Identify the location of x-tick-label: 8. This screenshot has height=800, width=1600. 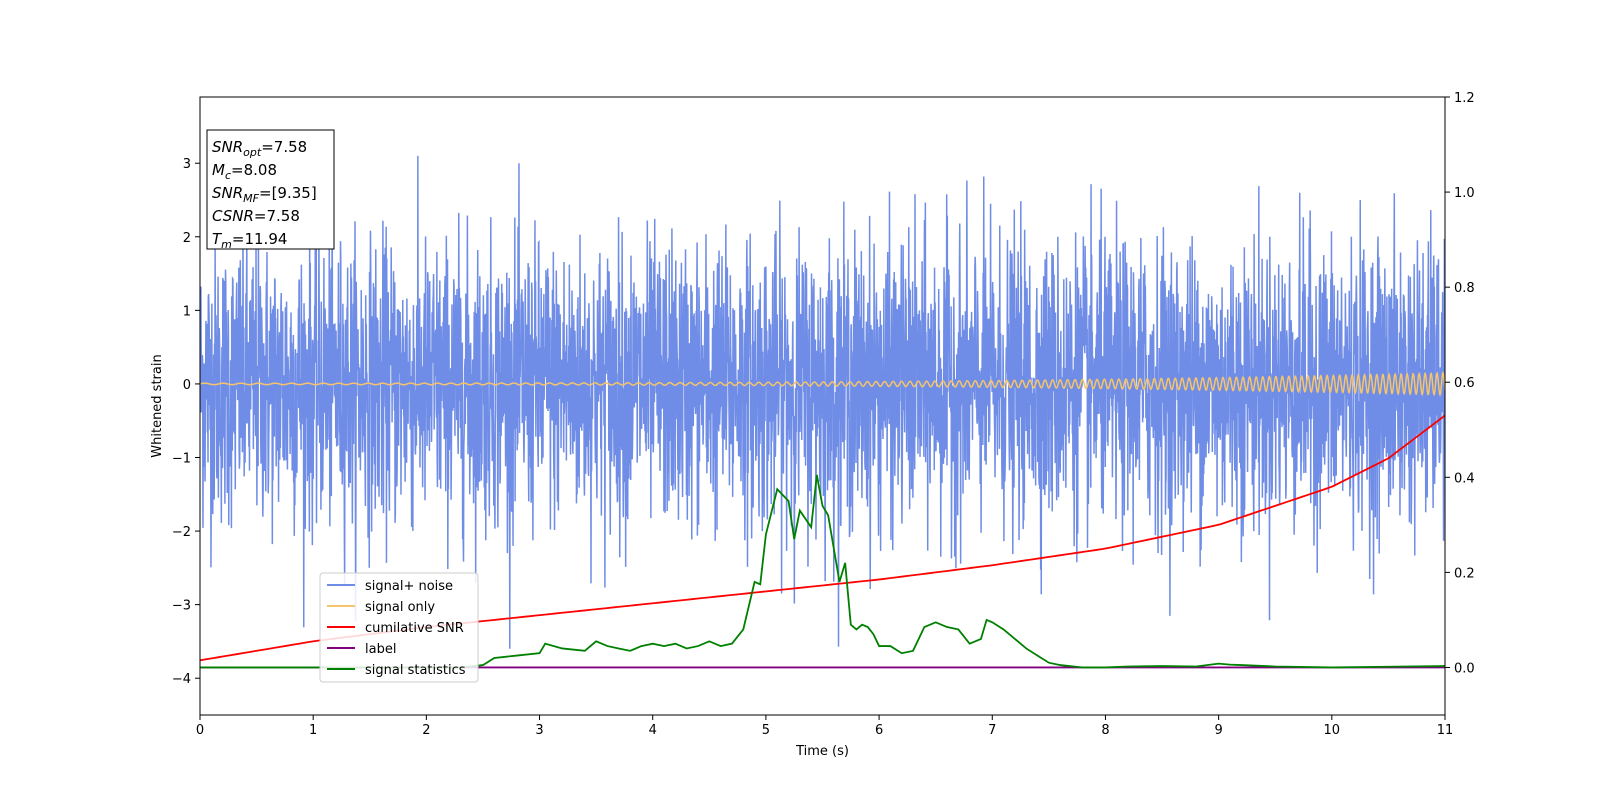
(1105, 730).